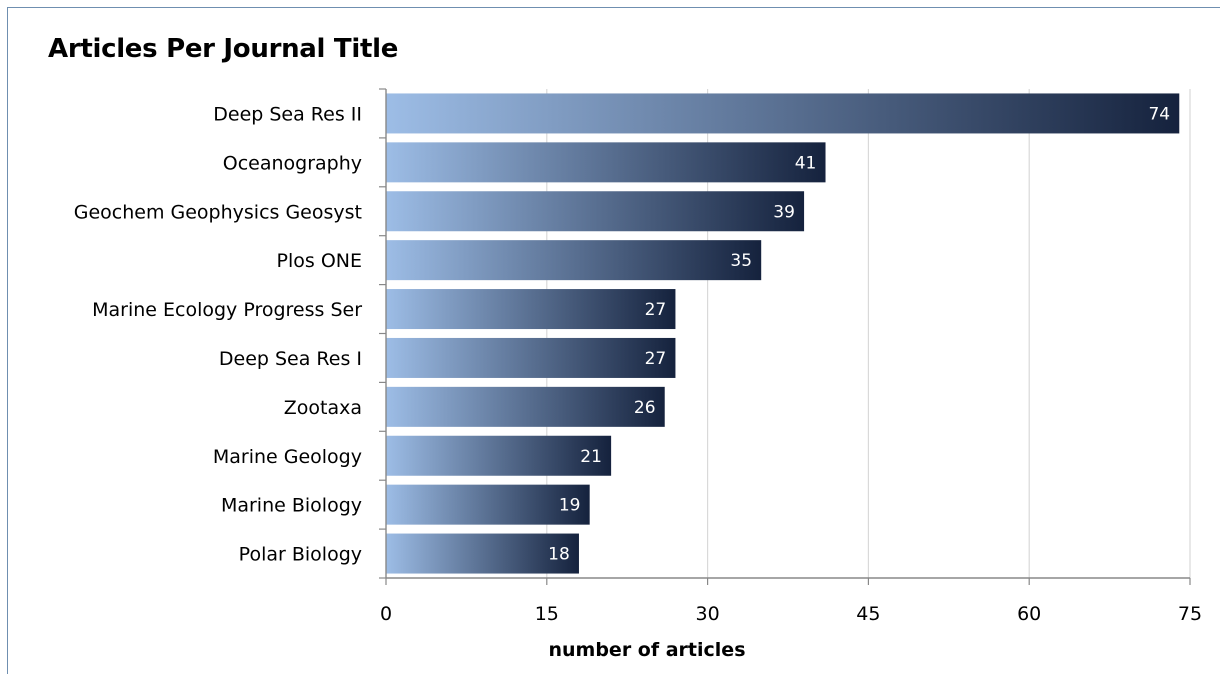 This screenshot has height=674, width=1220. Describe the element at coordinates (1029, 614) in the screenshot. I see `x-tick-label: 60` at that location.